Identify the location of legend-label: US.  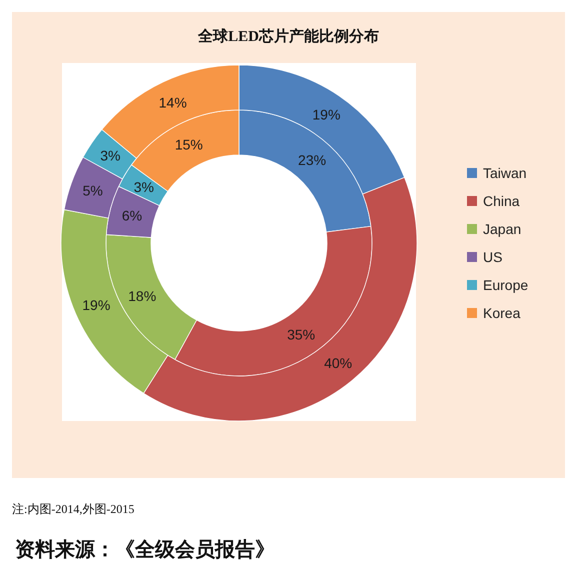
(492, 257).